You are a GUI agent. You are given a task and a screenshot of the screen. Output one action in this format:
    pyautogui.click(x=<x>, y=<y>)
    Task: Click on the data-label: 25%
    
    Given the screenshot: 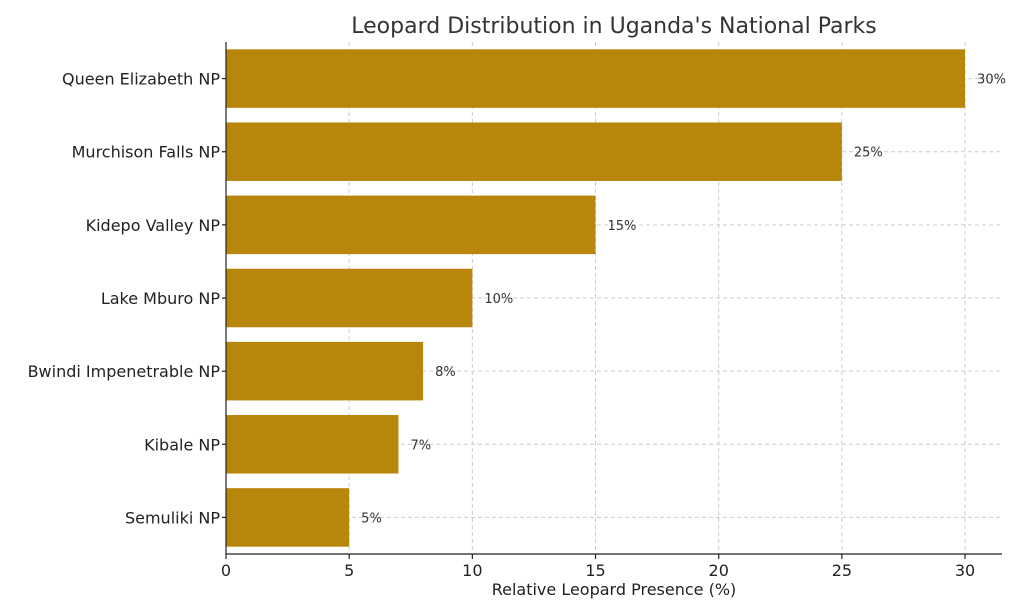 What is the action you would take?
    pyautogui.click(x=868, y=153)
    